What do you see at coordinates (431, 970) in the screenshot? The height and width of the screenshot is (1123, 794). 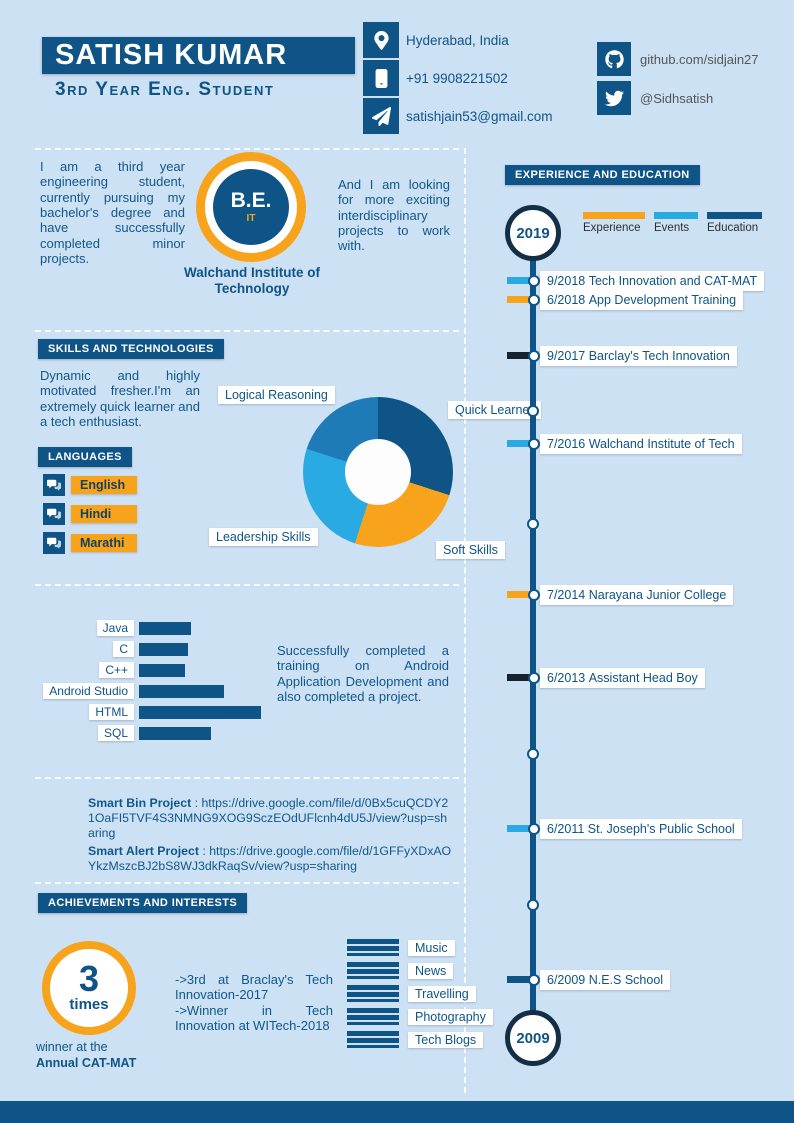 I see `interest-label: News` at bounding box center [431, 970].